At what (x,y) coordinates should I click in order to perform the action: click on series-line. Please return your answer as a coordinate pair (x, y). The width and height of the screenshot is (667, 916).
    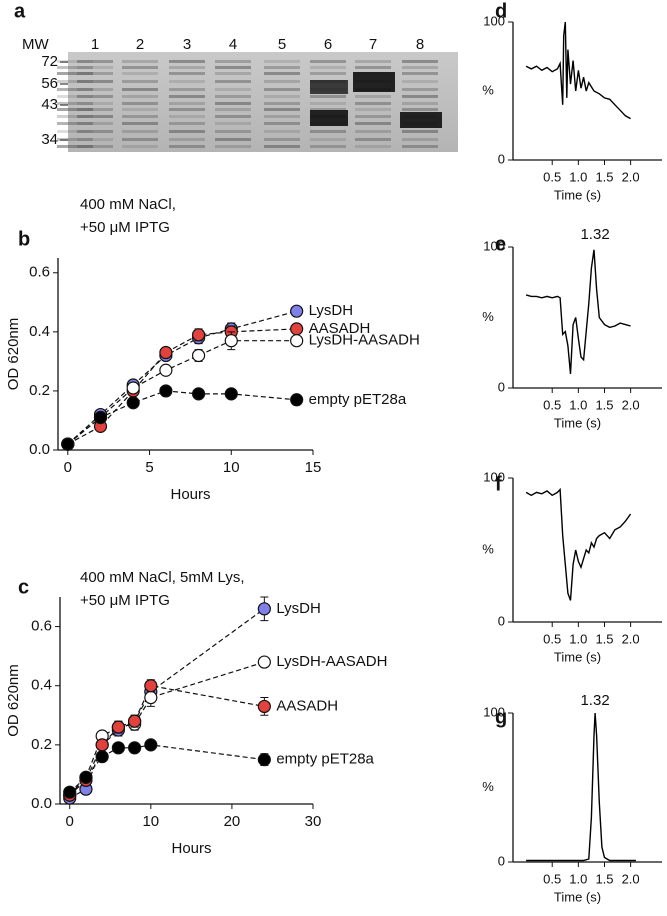
    Looking at the image, I should click on (167, 728).